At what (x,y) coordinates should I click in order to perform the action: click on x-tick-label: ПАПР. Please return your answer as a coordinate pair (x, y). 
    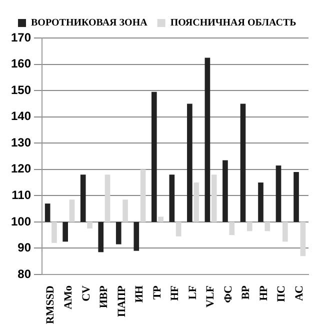
    Looking at the image, I should click on (122, 301).